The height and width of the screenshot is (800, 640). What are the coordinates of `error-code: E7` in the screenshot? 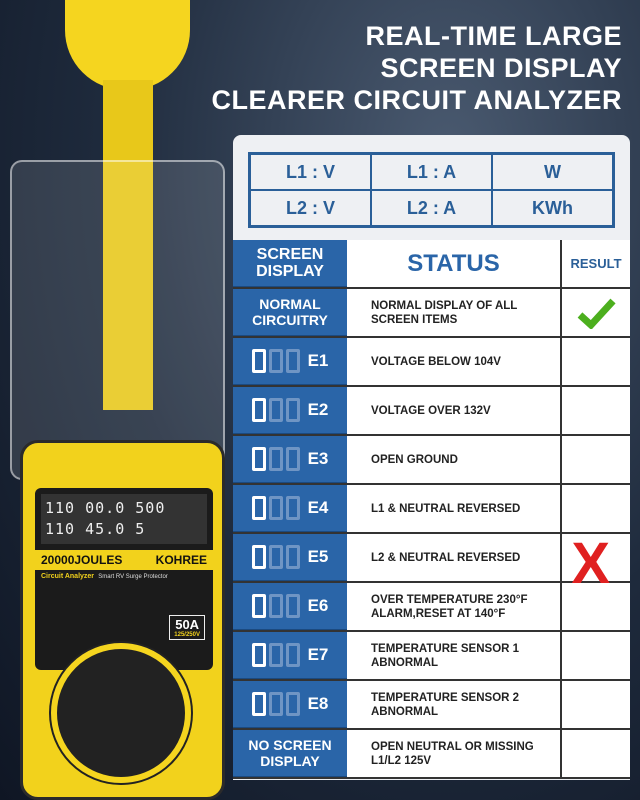 It's located at (318, 654).